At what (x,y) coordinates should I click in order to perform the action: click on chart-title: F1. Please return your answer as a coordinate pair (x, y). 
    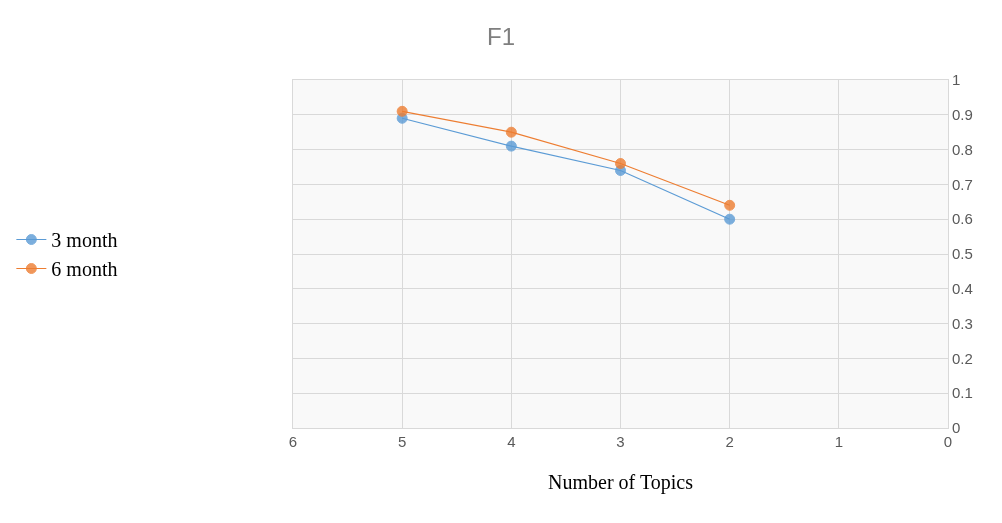
    Looking at the image, I should click on (501, 37).